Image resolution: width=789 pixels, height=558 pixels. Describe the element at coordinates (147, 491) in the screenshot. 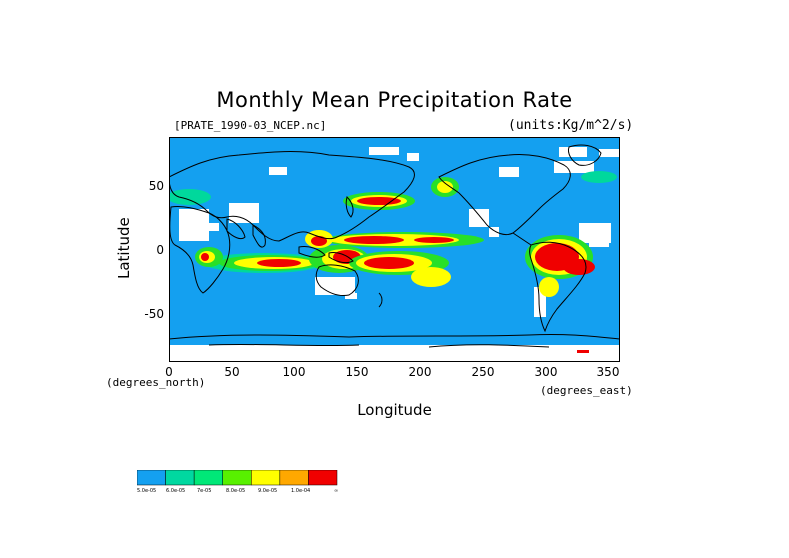

I see `colorbar-label: 5.0e-05` at that location.